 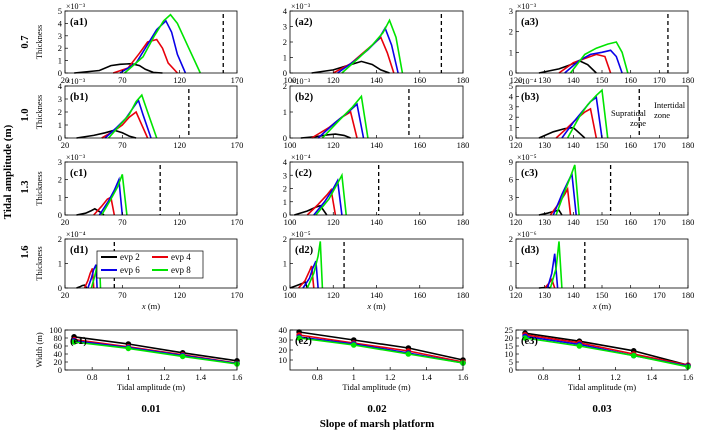 What do you see at coordinates (511, 86) in the screenshot?
I see `ytick-label-b3-5: 5` at bounding box center [511, 86].